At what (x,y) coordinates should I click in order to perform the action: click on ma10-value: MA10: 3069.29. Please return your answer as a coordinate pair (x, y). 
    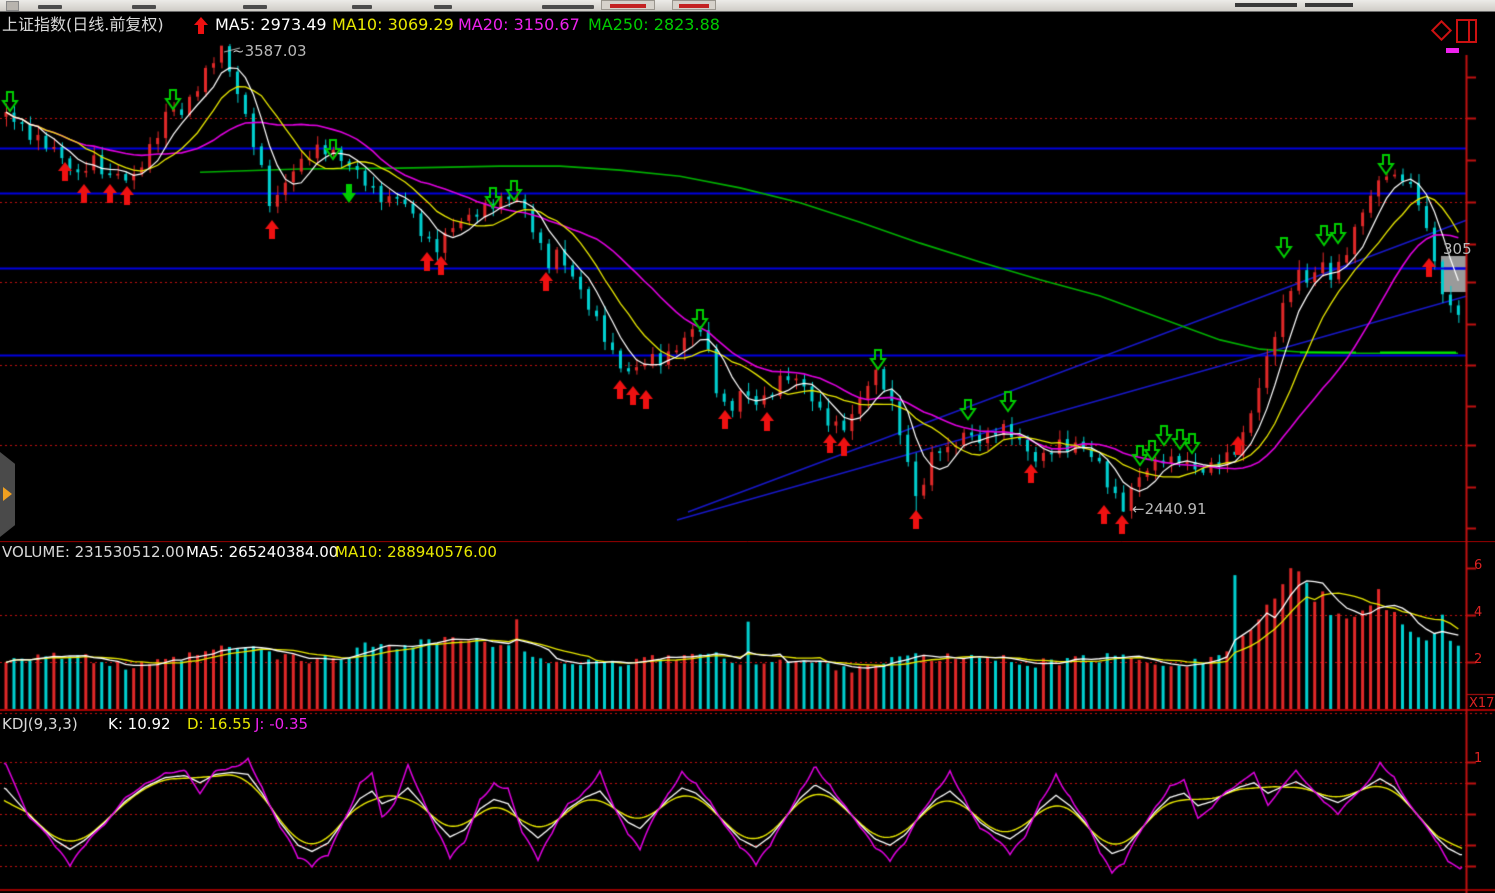
    Looking at the image, I should click on (393, 24).